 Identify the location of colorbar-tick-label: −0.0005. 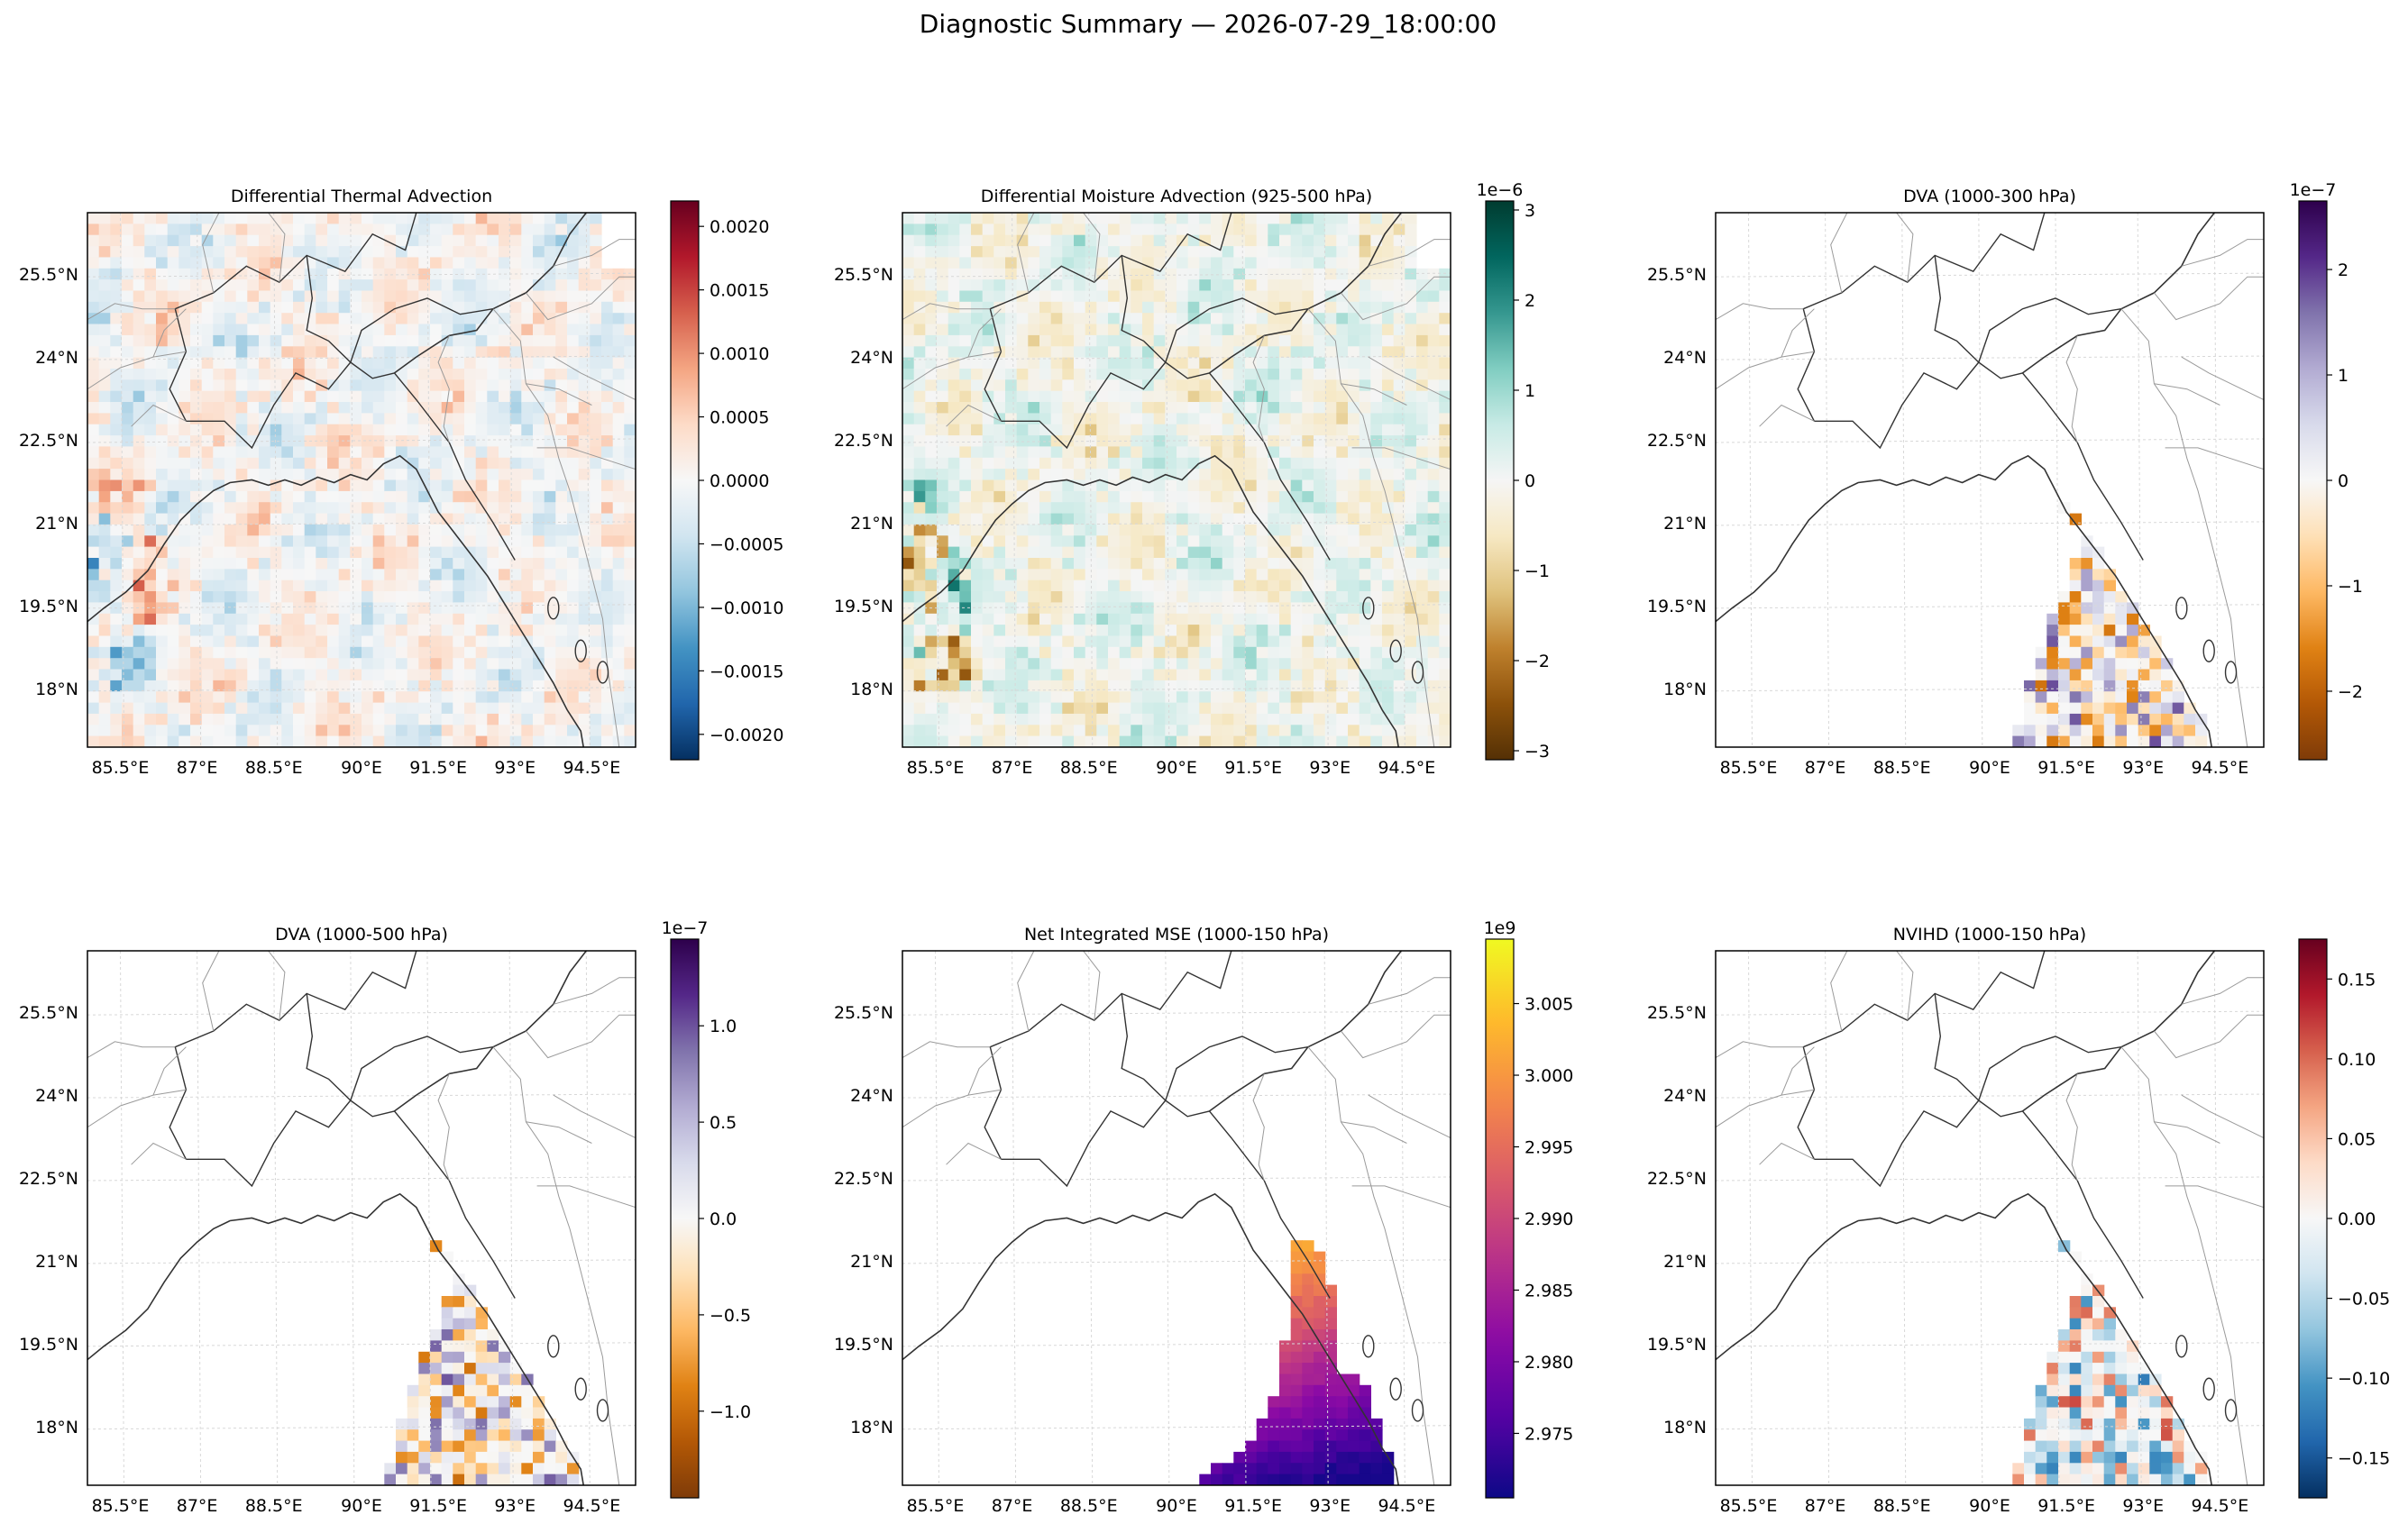
(746, 544).